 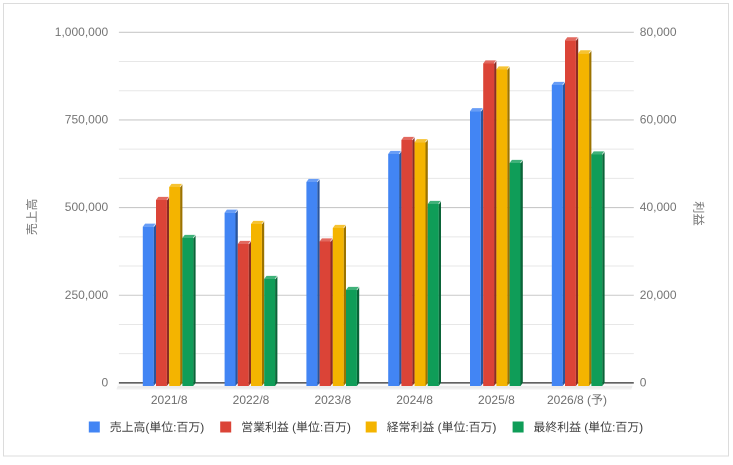 What do you see at coordinates (658, 295) in the screenshot?
I see `svg-text: 20,000` at bounding box center [658, 295].